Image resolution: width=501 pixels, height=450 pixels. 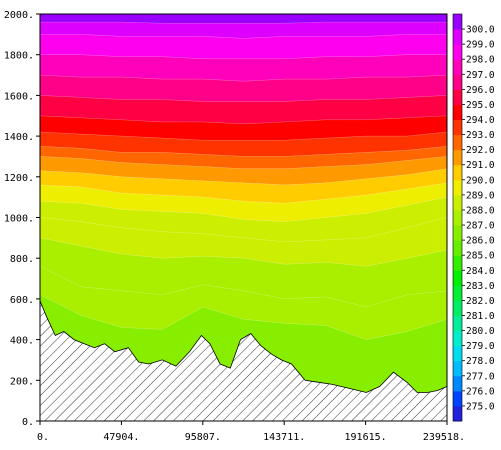 I want to click on colorbar-label: 275.0, so click(x=480, y=406).